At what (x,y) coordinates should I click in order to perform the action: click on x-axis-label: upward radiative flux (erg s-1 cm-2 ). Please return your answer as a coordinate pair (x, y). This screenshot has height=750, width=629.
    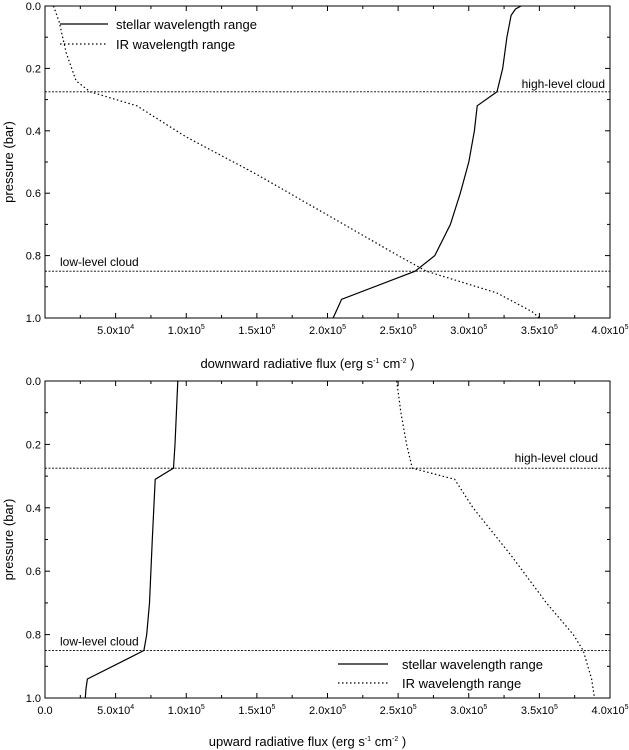
    Looking at the image, I should click on (307, 741).